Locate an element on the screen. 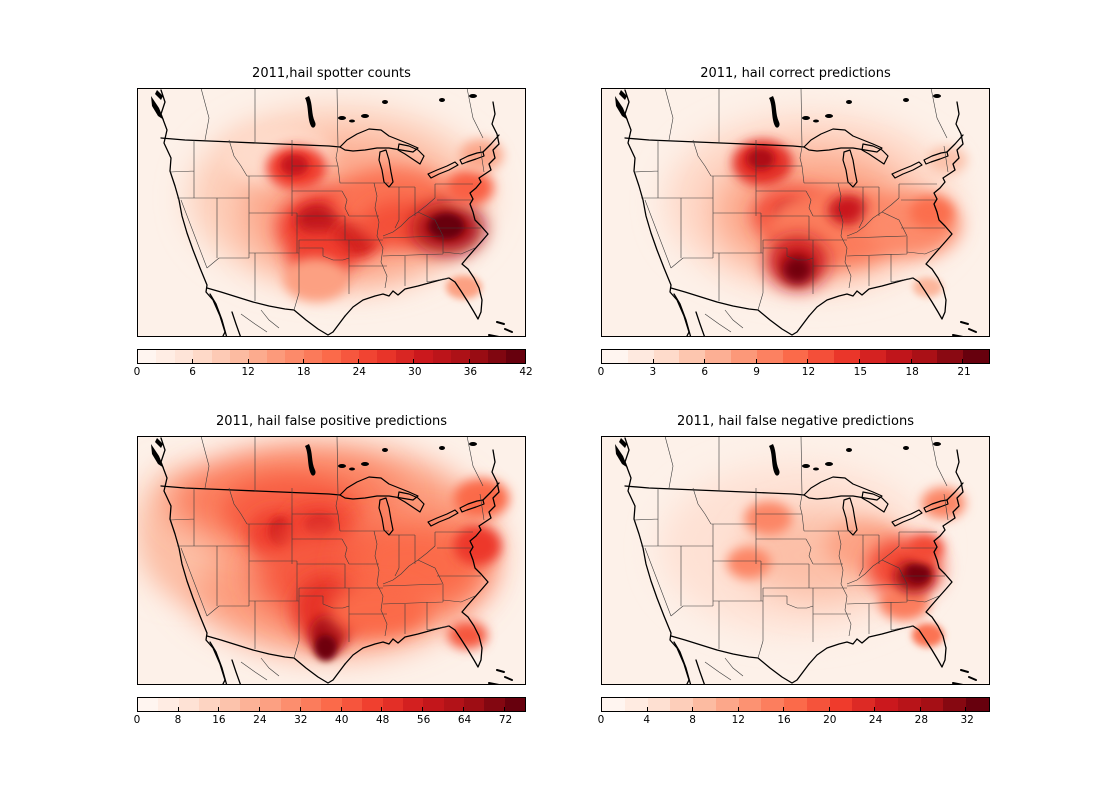 Image resolution: width=1100 pixels, height=800 pixels. colorbar-tick-label: 3 is located at coordinates (653, 372).